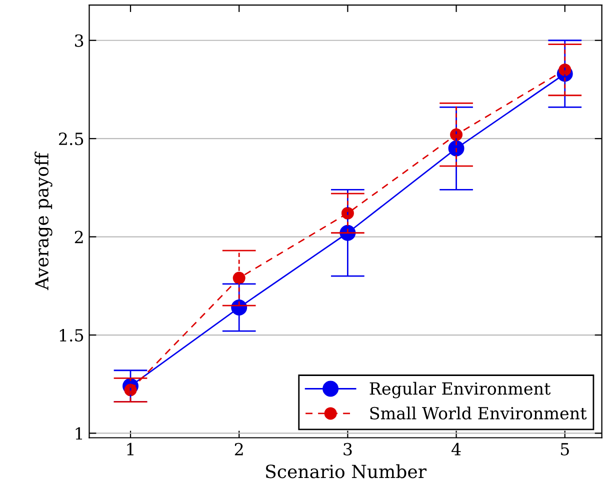 The height and width of the screenshot is (502, 603). Describe the element at coordinates (460, 390) in the screenshot. I see `legend-label: Regular Environment` at that location.